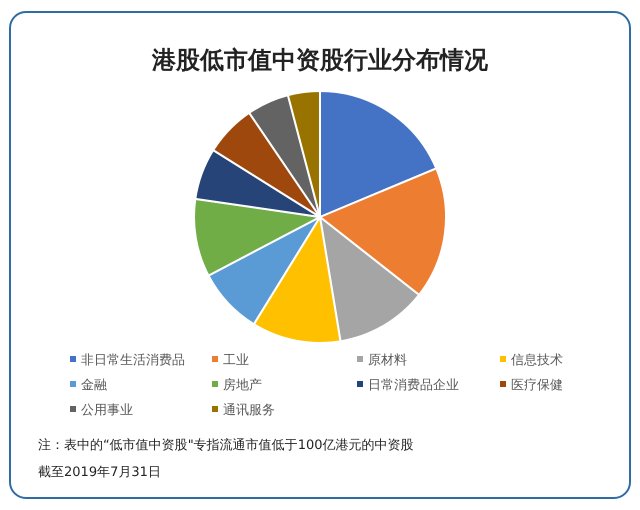 This screenshot has width=640, height=510. I want to click on legend-label: 工业, so click(236, 360).